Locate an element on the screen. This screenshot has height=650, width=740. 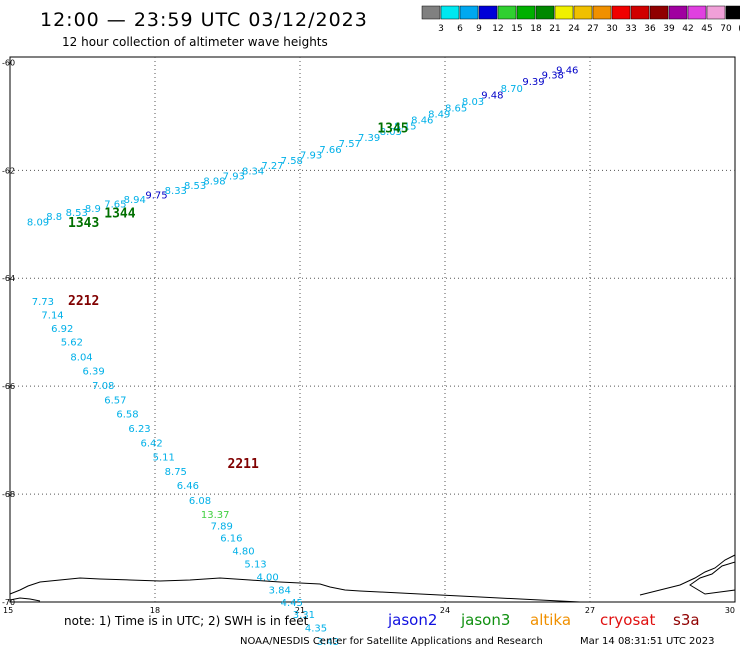
scale-label: 70 is located at coordinates (726, 29).